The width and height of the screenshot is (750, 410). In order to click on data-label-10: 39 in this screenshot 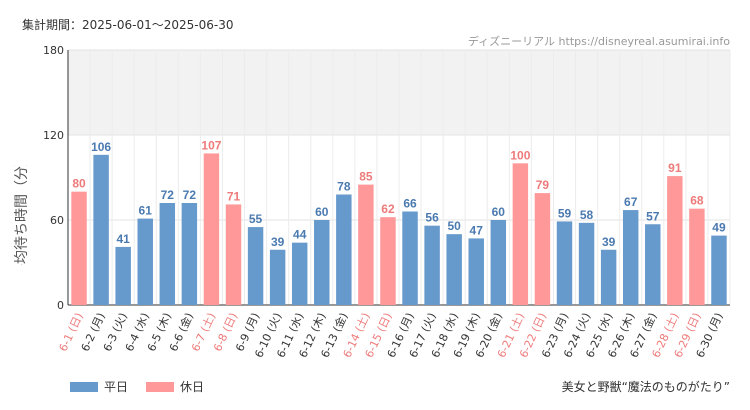, I will do `click(278, 242)`.